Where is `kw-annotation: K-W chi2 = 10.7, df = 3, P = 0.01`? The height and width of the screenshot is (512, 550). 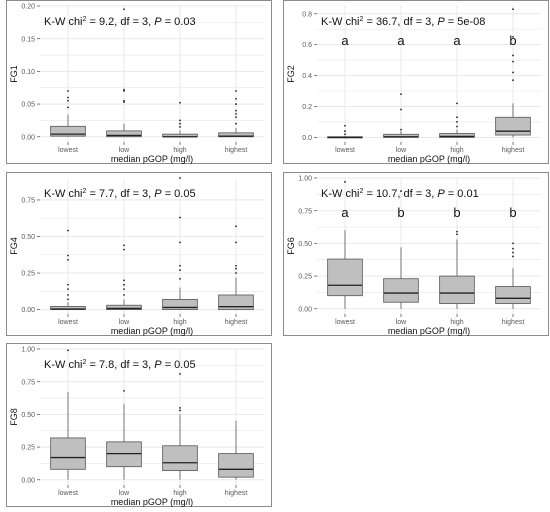 kw-annotation: K-W chi2 = 10.7, df = 3, P = 0.01 is located at coordinates (400, 194).